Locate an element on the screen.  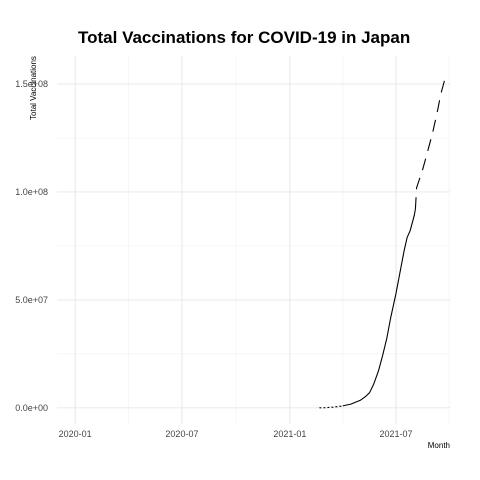
x-tick-label: 2021-01 is located at coordinates (289, 434).